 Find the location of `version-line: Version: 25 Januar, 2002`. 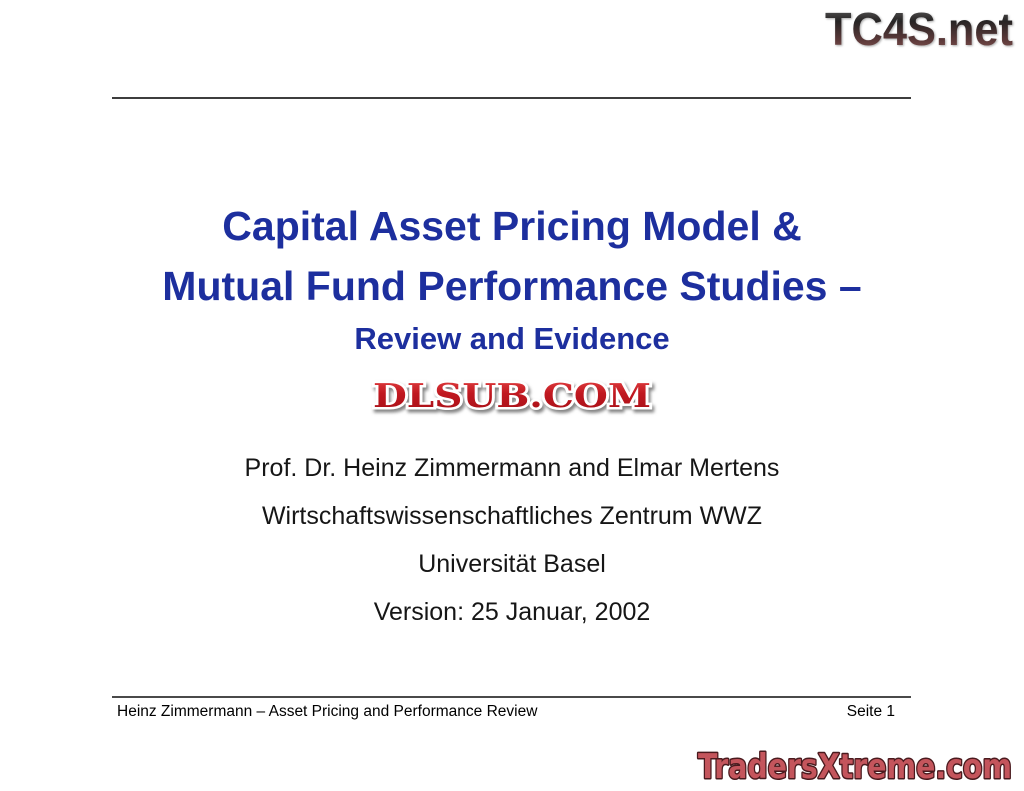

version-line: Version: 25 Januar, 2002 is located at coordinates (512, 612).